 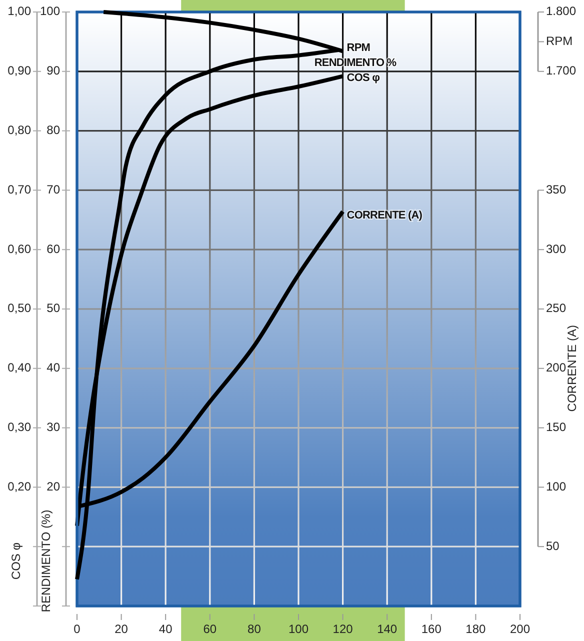 I want to click on x-tick-label: 100, so click(x=298, y=629).